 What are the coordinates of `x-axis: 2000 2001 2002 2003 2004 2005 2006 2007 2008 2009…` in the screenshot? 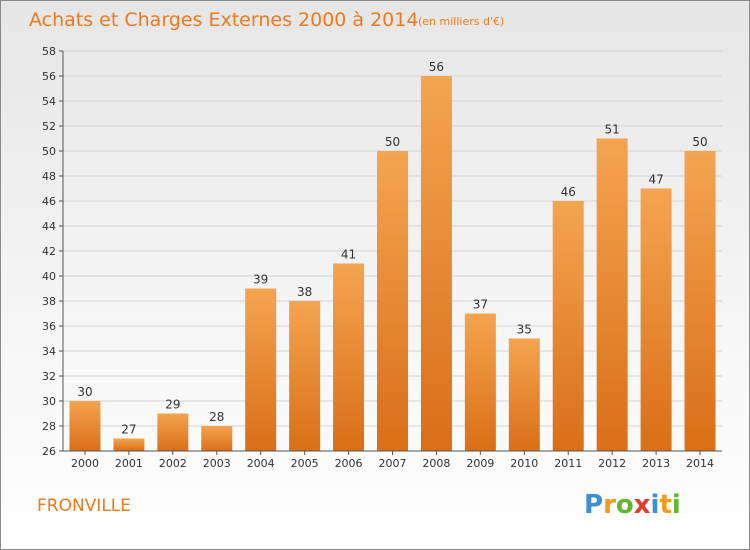 It's located at (392, 460).